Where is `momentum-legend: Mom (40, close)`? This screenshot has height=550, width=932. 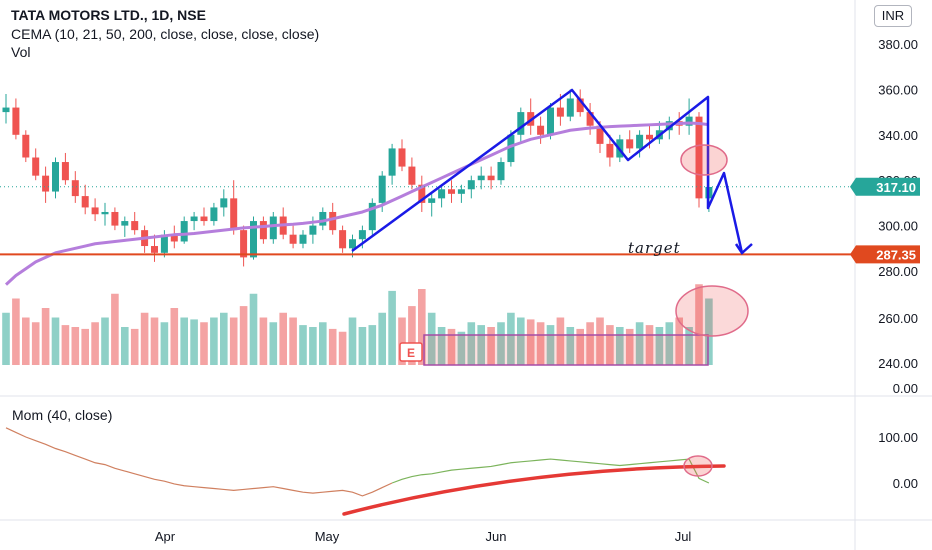
momentum-legend: Mom (40, close) is located at coordinates (62, 415).